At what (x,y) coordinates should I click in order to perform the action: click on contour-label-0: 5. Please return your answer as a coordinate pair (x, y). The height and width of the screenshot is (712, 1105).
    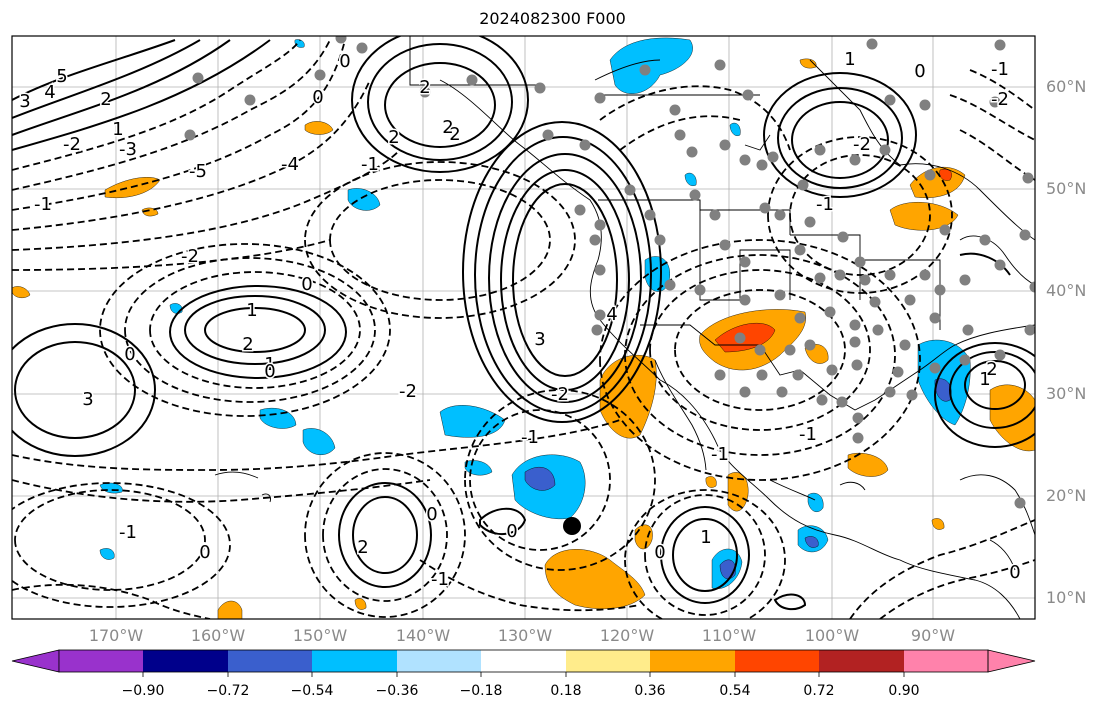
    Looking at the image, I should click on (61, 76).